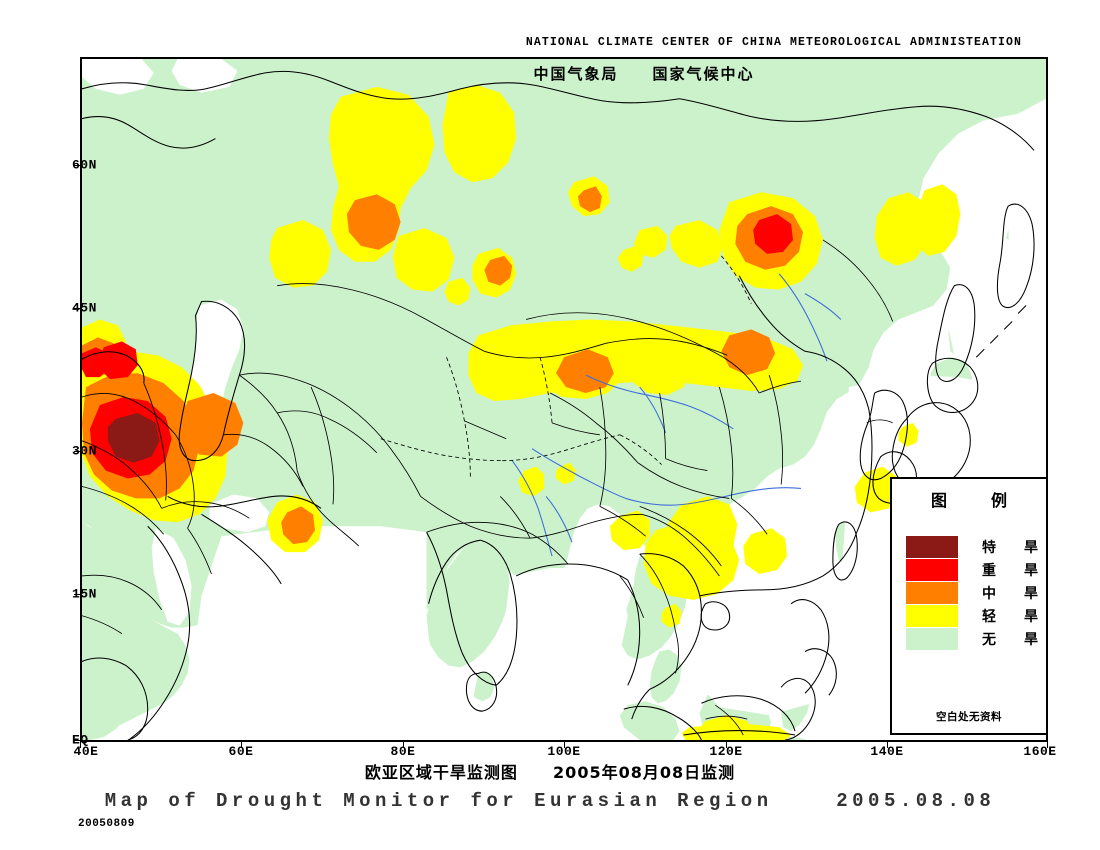 Image resolution: width=1100 pixels, height=850 pixels. Describe the element at coordinates (550, 771) in the screenshot. I see `title-chinese: 欧亚区域干旱监测图 2005年08月08日监测` at that location.